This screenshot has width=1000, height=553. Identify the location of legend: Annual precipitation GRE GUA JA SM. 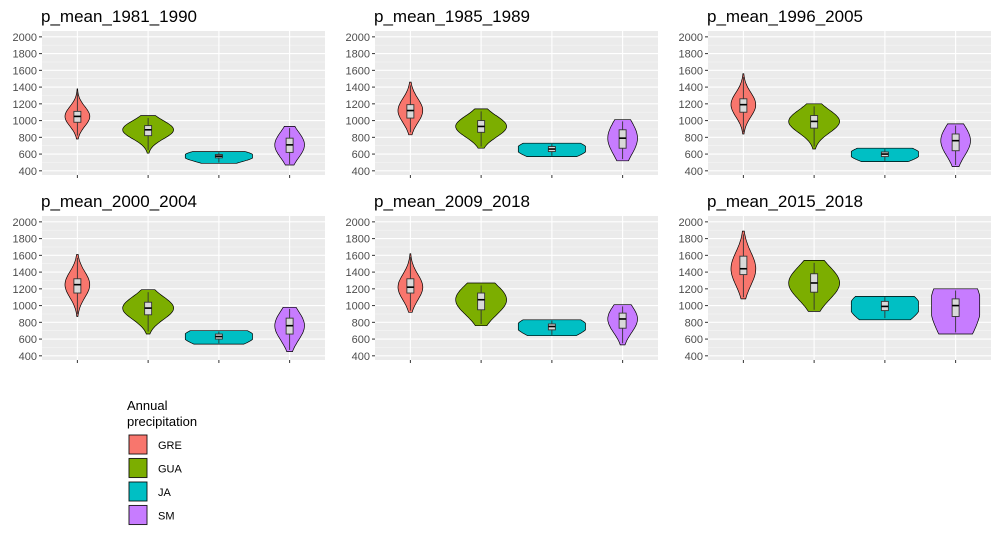
(162, 462).